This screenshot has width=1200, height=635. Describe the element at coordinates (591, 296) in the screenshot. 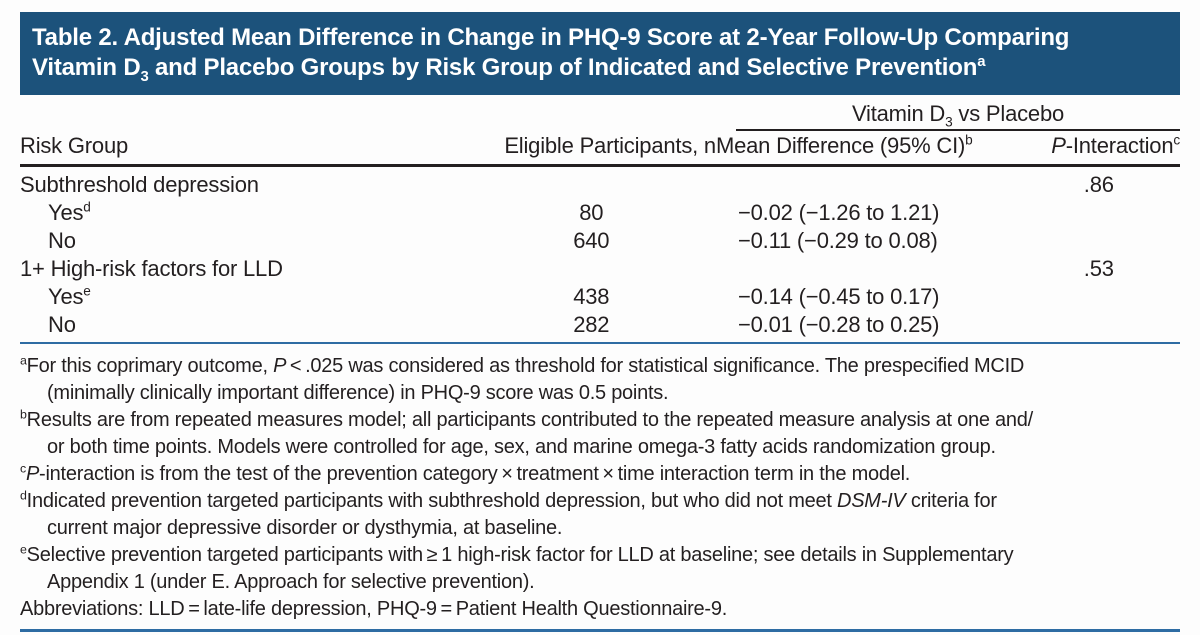

I see `n-cell: 438` at that location.